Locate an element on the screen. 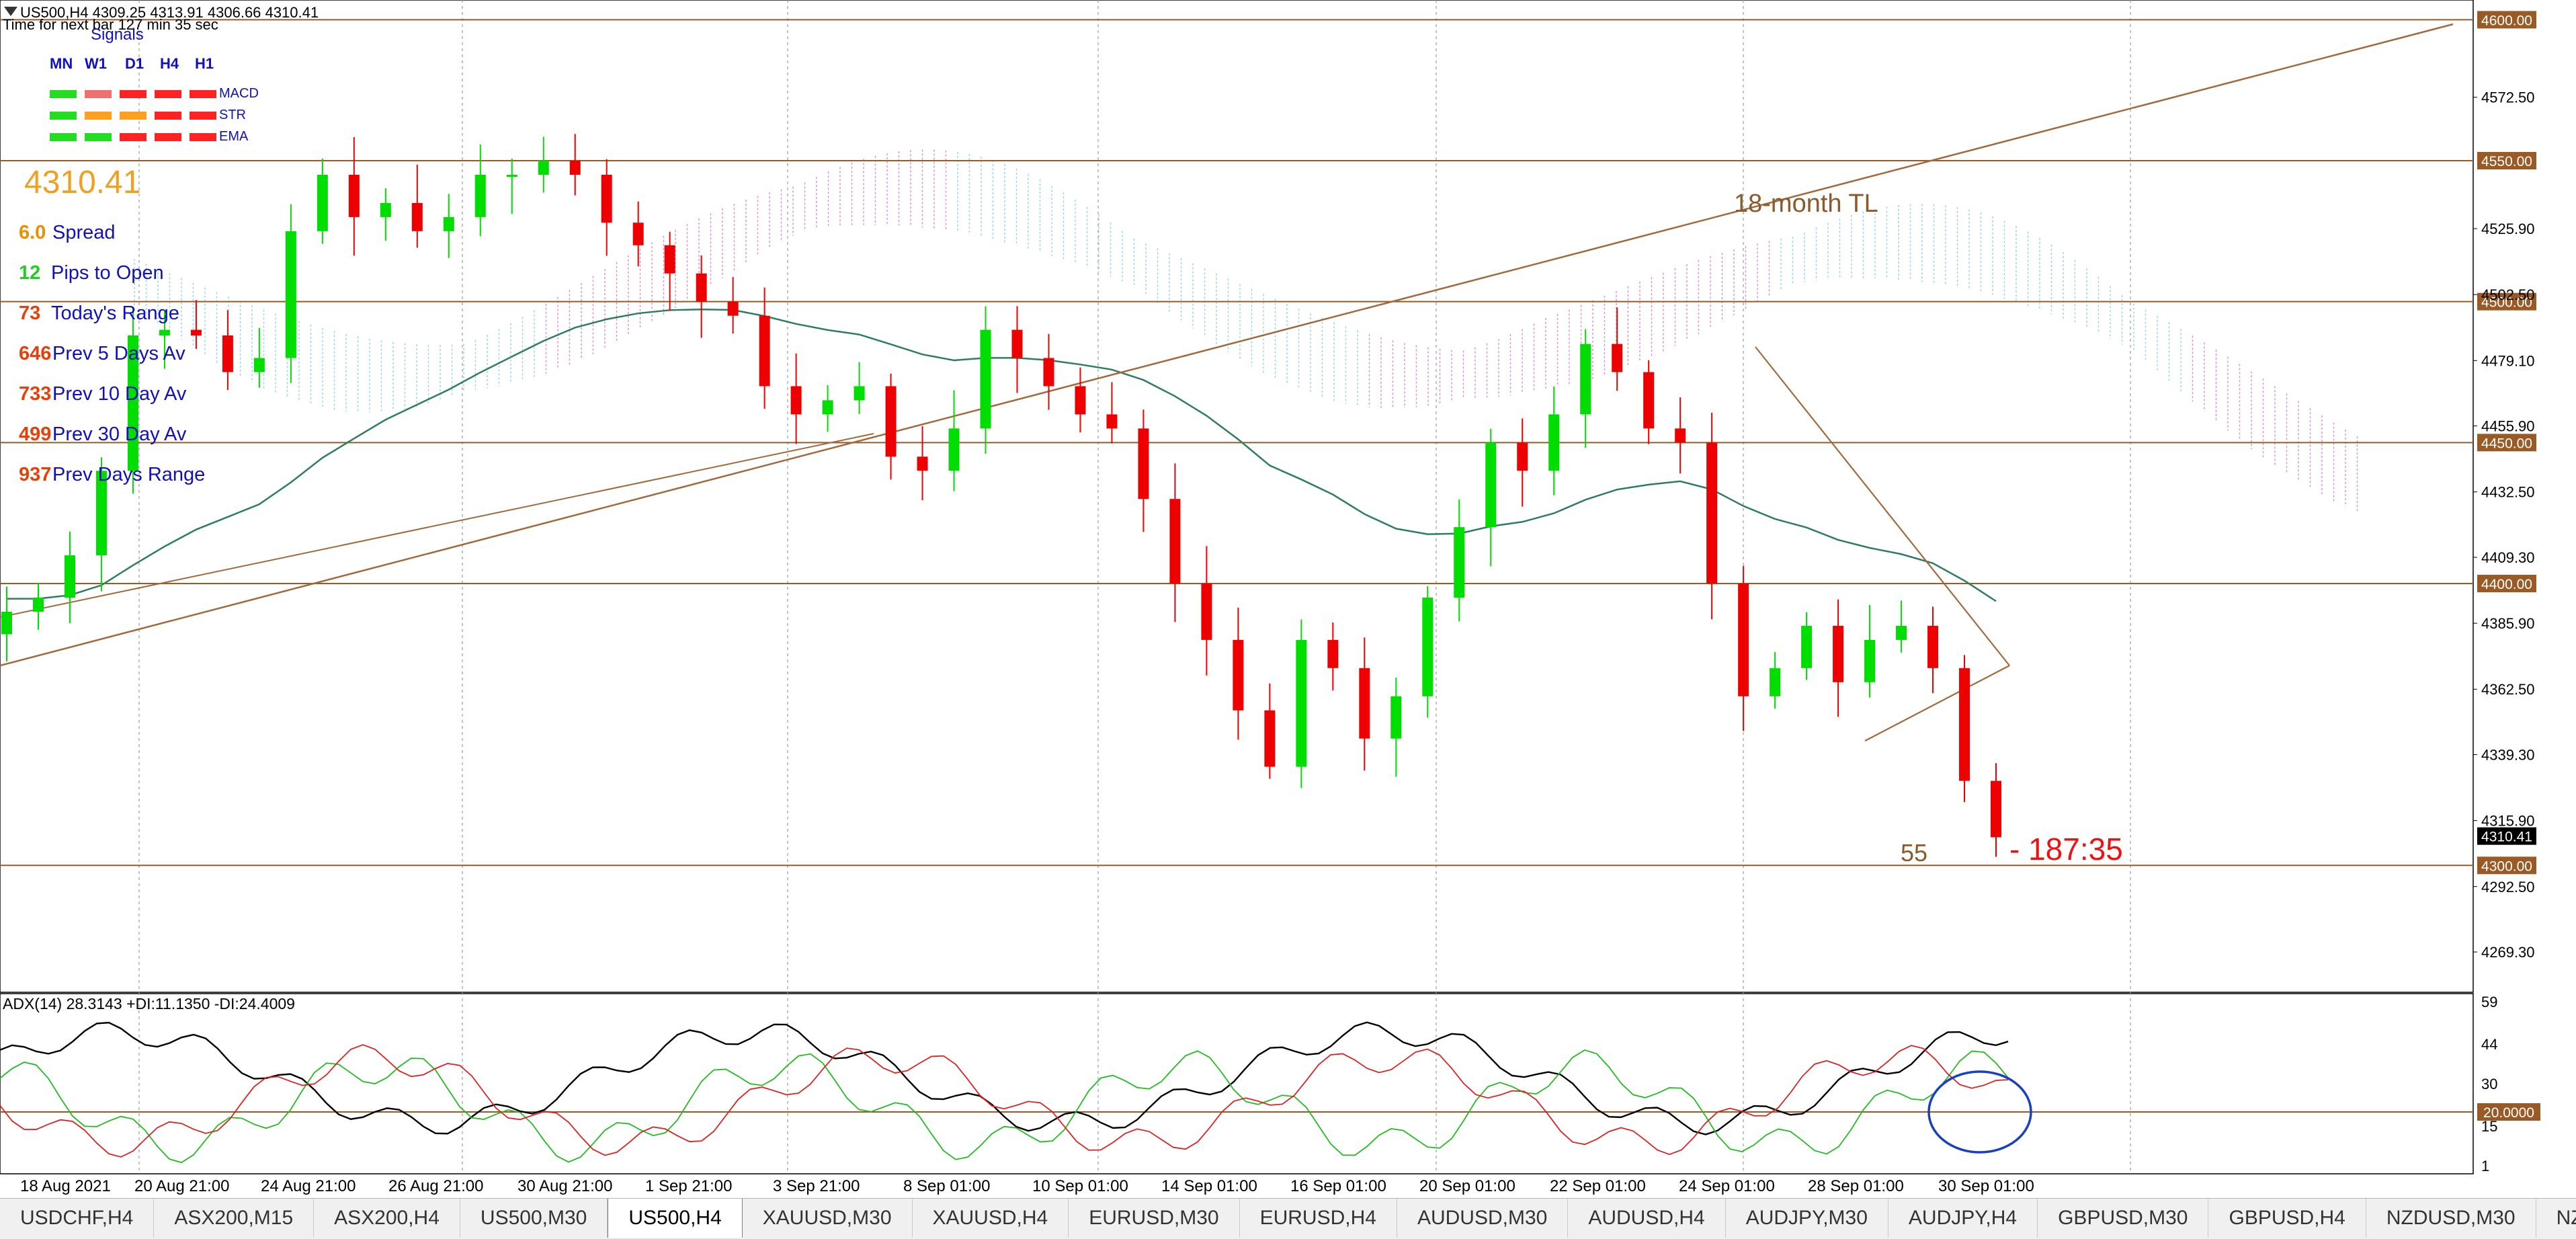 The image size is (2576, 1239). stat-value: 12 is located at coordinates (30, 273).